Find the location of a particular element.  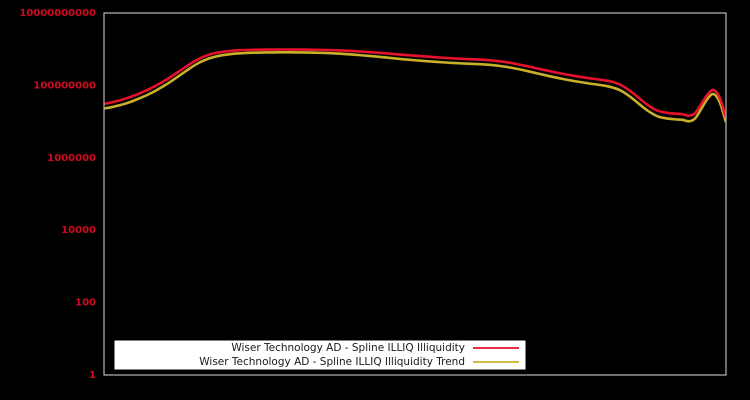

series-line-illiquidity-trend is located at coordinates (415, 87).